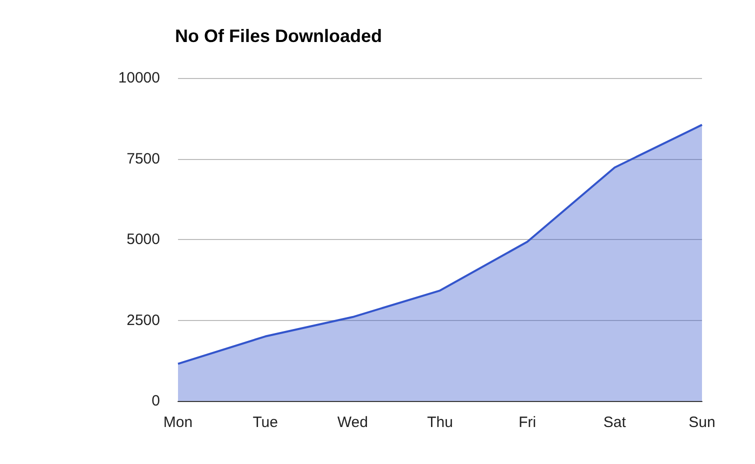 The width and height of the screenshot is (755, 464). I want to click on y-tick-label: 7500, so click(143, 159).